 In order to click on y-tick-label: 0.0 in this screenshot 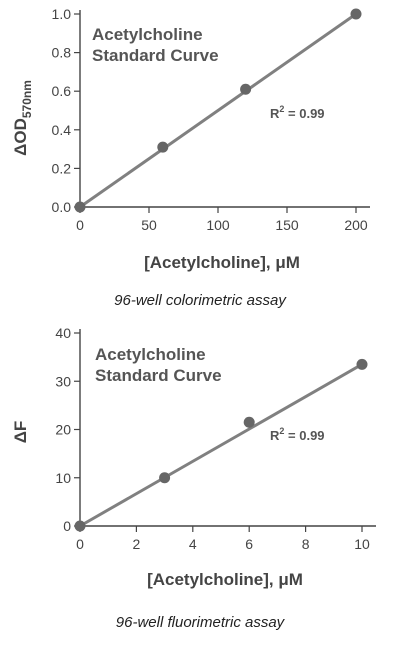, I will do `click(62, 207)`.